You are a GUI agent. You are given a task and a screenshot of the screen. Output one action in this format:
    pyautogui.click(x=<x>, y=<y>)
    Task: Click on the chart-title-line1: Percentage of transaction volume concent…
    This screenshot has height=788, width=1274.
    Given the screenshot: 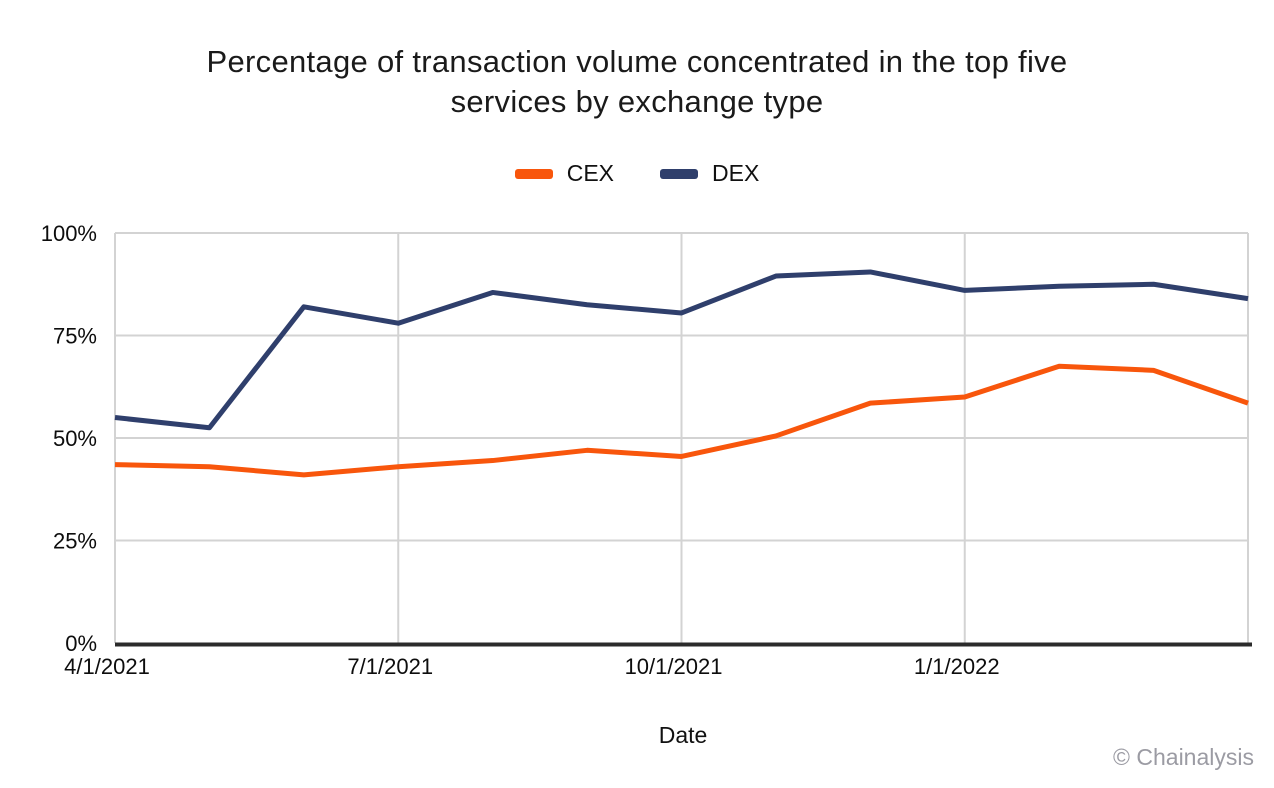 What is the action you would take?
    pyautogui.click(x=637, y=61)
    